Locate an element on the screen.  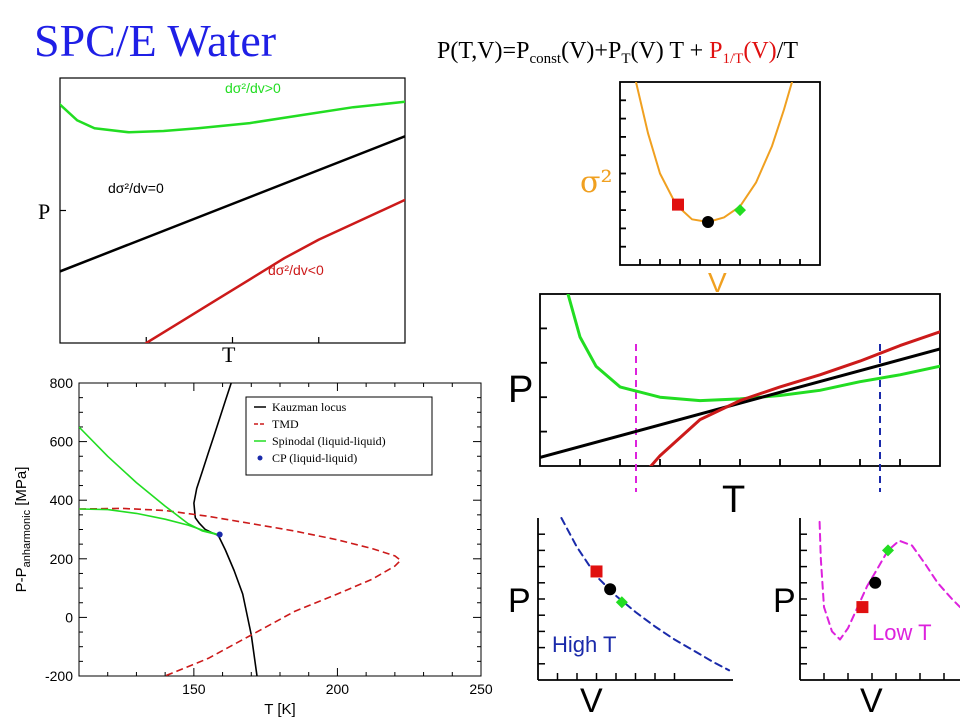
schematic-frame is located at coordinates (232, 210).